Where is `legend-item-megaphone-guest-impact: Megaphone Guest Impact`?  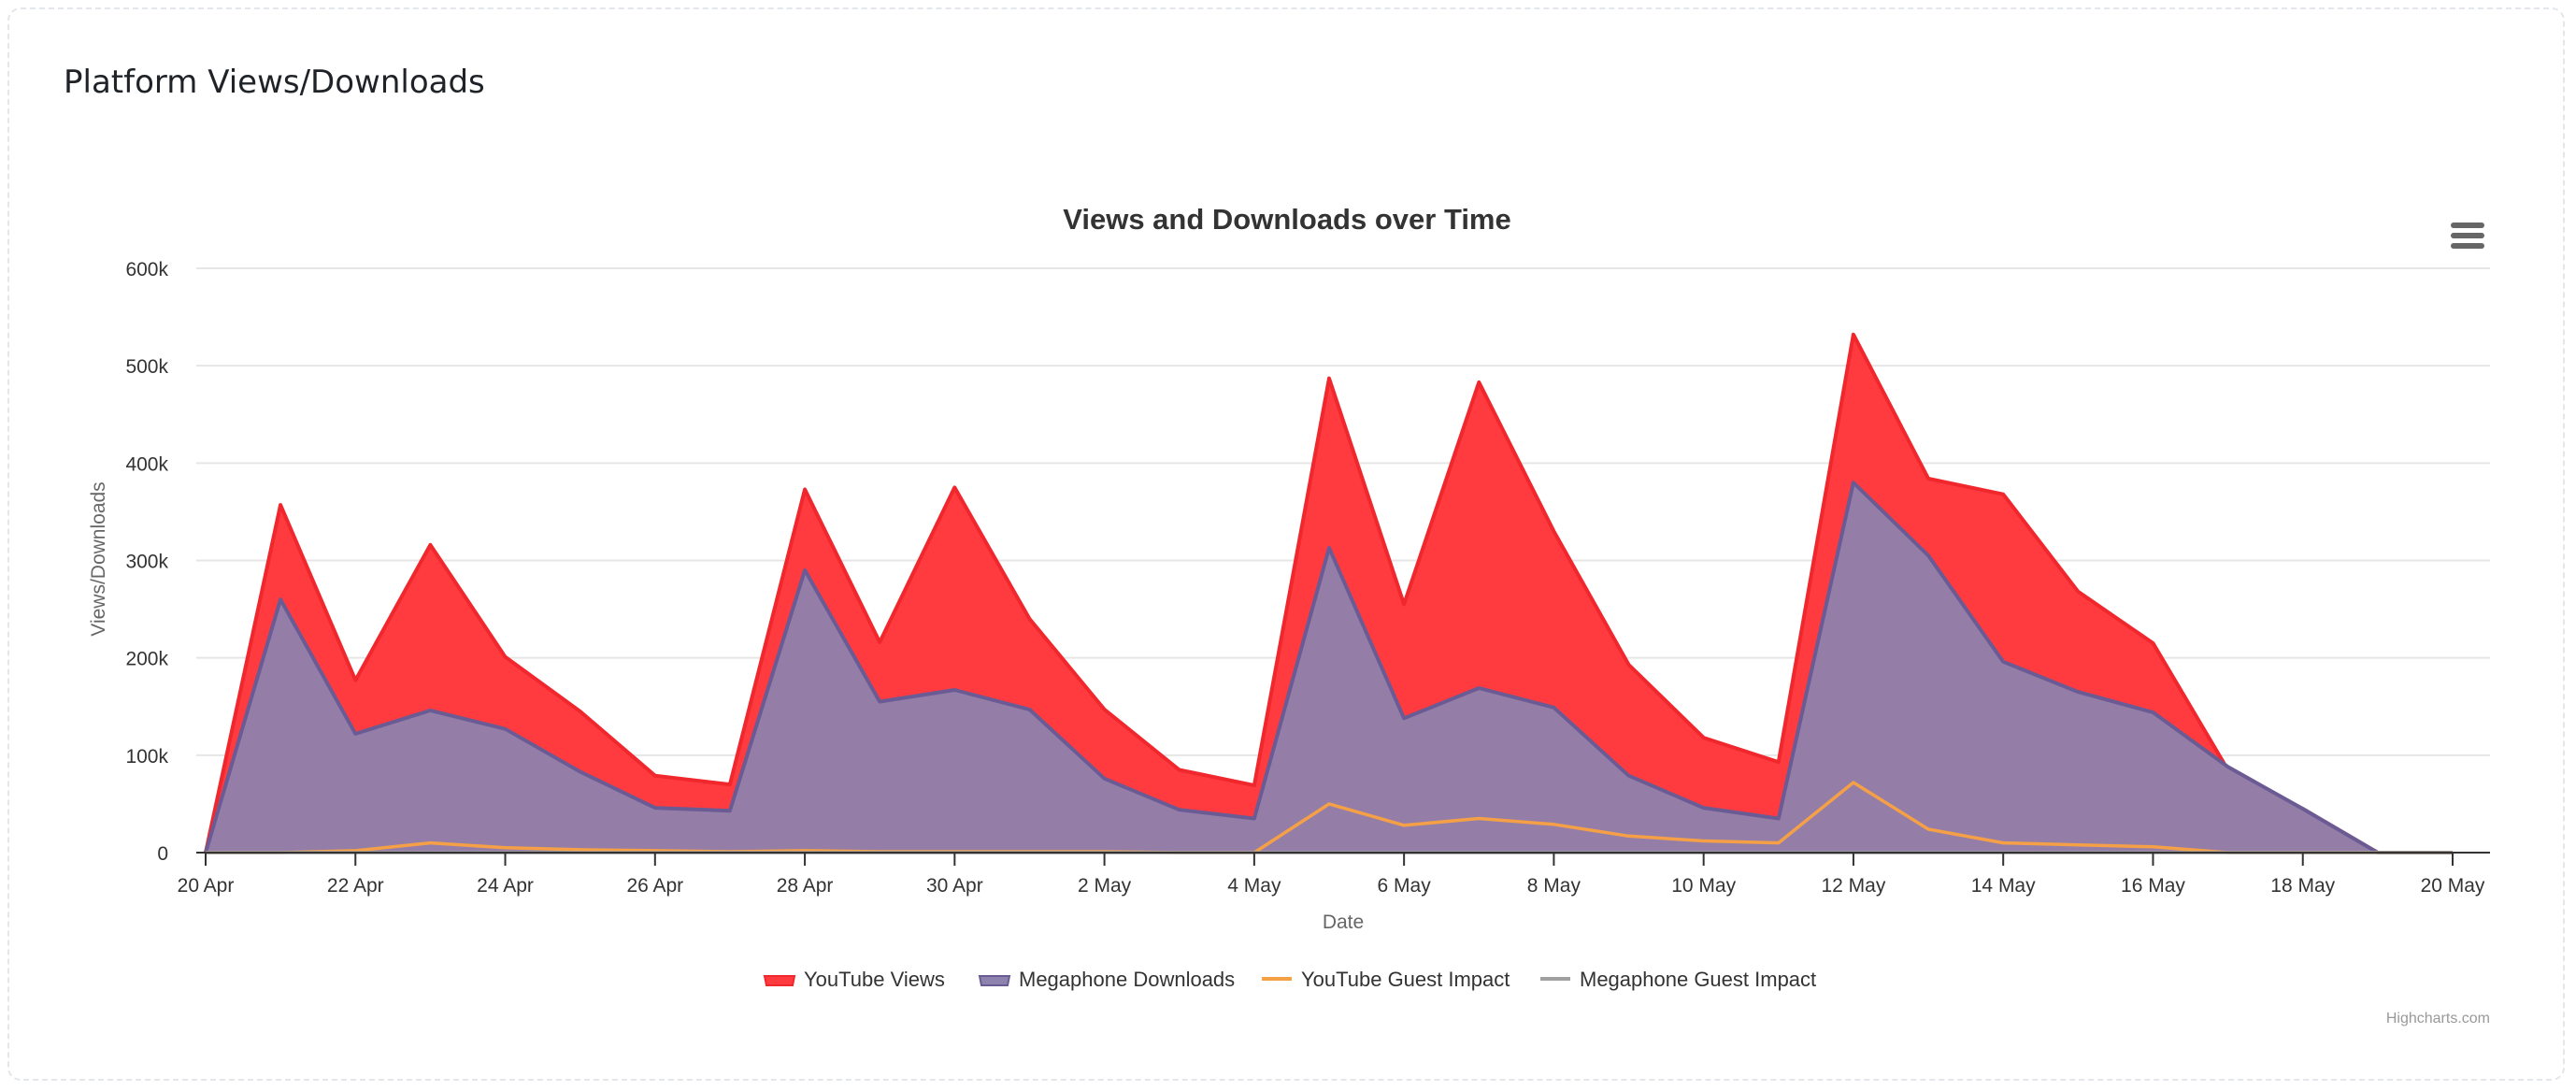
legend-item-megaphone-guest-impact: Megaphone Guest Impact is located at coordinates (1678, 979).